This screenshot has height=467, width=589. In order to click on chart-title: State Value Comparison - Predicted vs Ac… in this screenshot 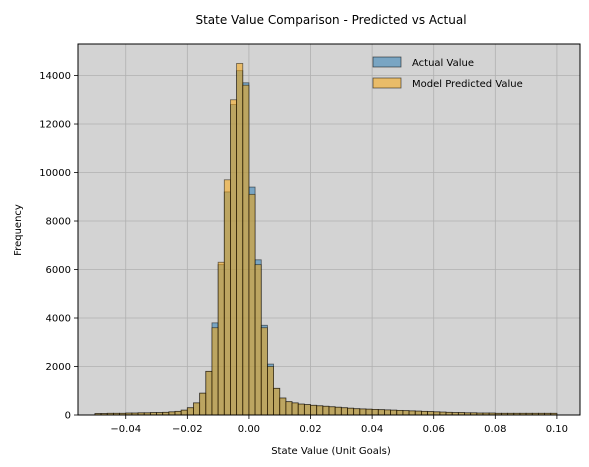, I will do `click(330, 20)`.